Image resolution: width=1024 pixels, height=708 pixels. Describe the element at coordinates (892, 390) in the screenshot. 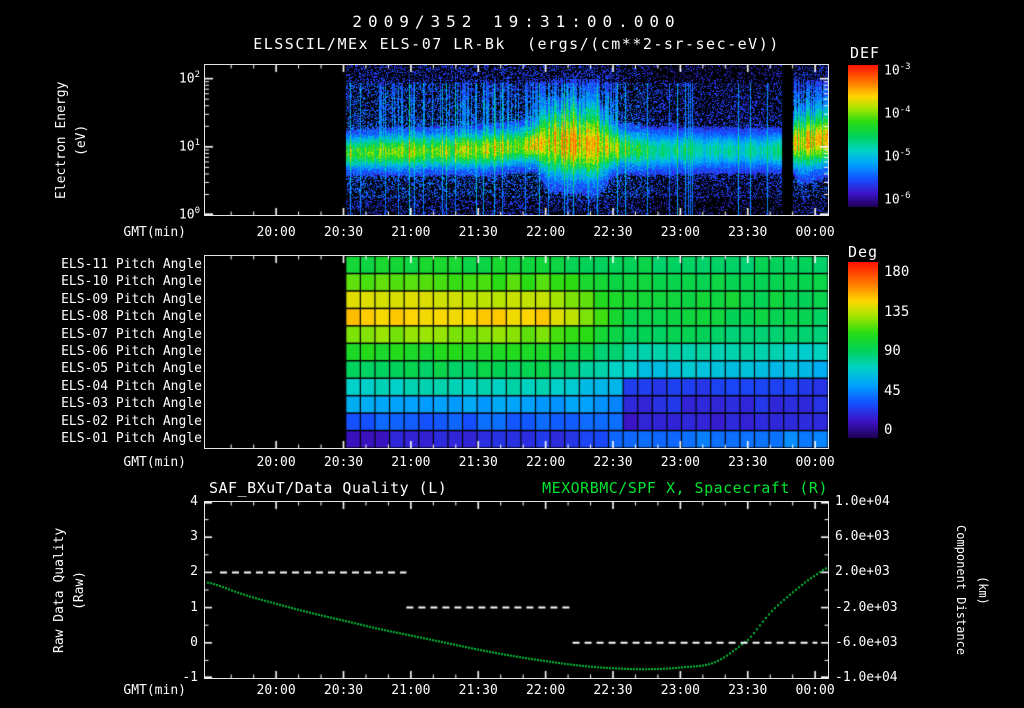

I see `deg-colorbar-tick: 45` at that location.